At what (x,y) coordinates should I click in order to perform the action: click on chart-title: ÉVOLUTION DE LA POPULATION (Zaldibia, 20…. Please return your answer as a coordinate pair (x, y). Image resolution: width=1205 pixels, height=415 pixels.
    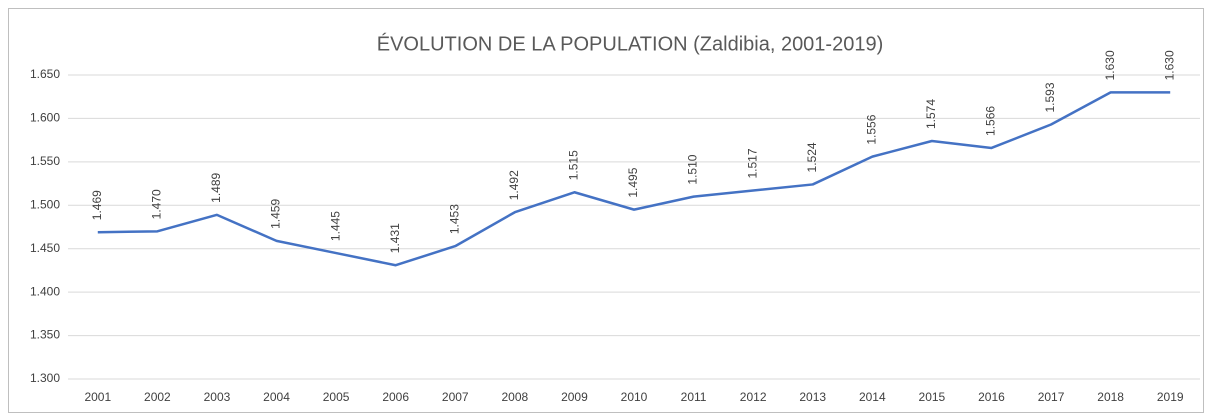
    Looking at the image, I should click on (630, 43).